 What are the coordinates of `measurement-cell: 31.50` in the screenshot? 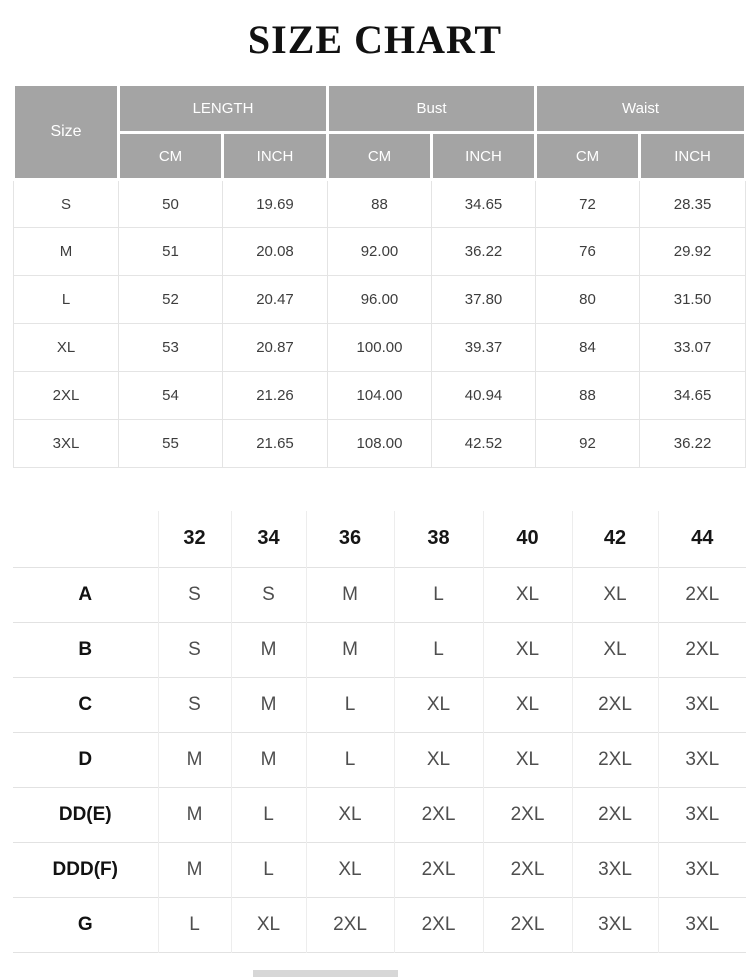 It's located at (693, 299).